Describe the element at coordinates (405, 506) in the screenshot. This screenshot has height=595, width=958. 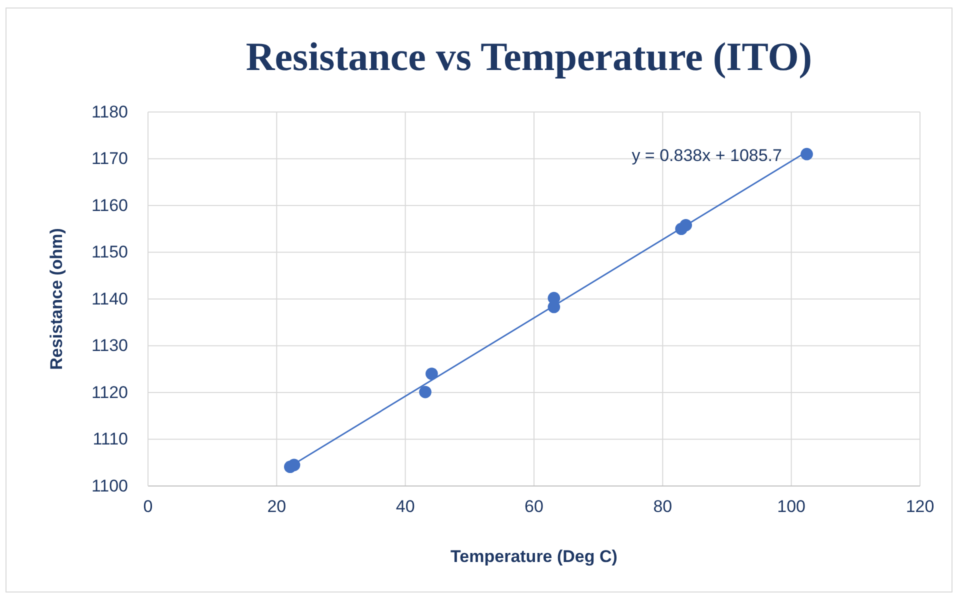
I see `x-tick-label: 40` at that location.